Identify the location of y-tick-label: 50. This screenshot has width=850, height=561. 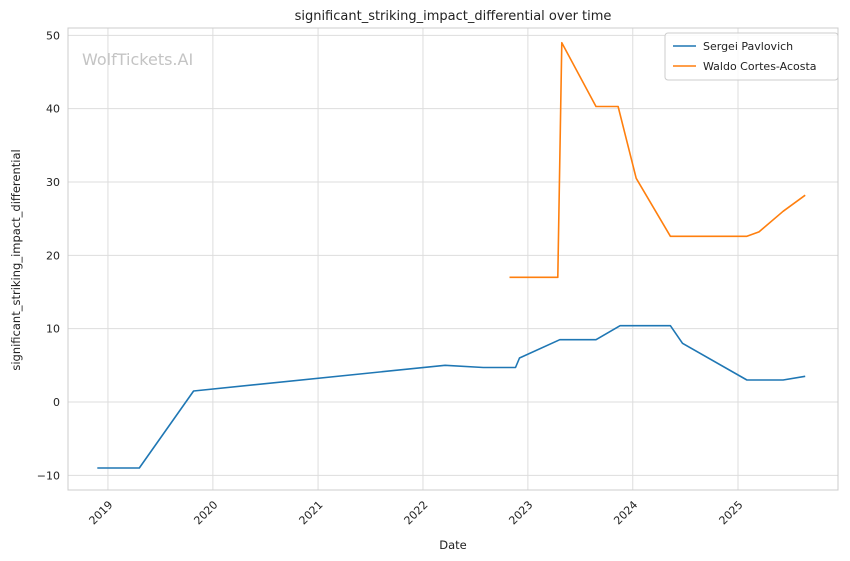
(53, 35).